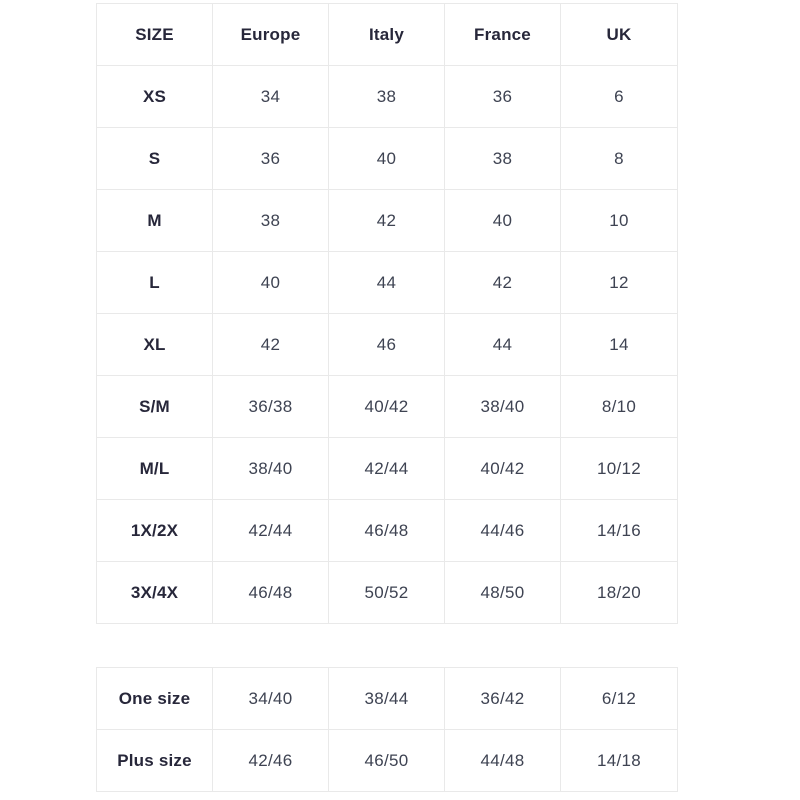  Describe the element at coordinates (154, 158) in the screenshot. I see `row-label-s: S` at that location.